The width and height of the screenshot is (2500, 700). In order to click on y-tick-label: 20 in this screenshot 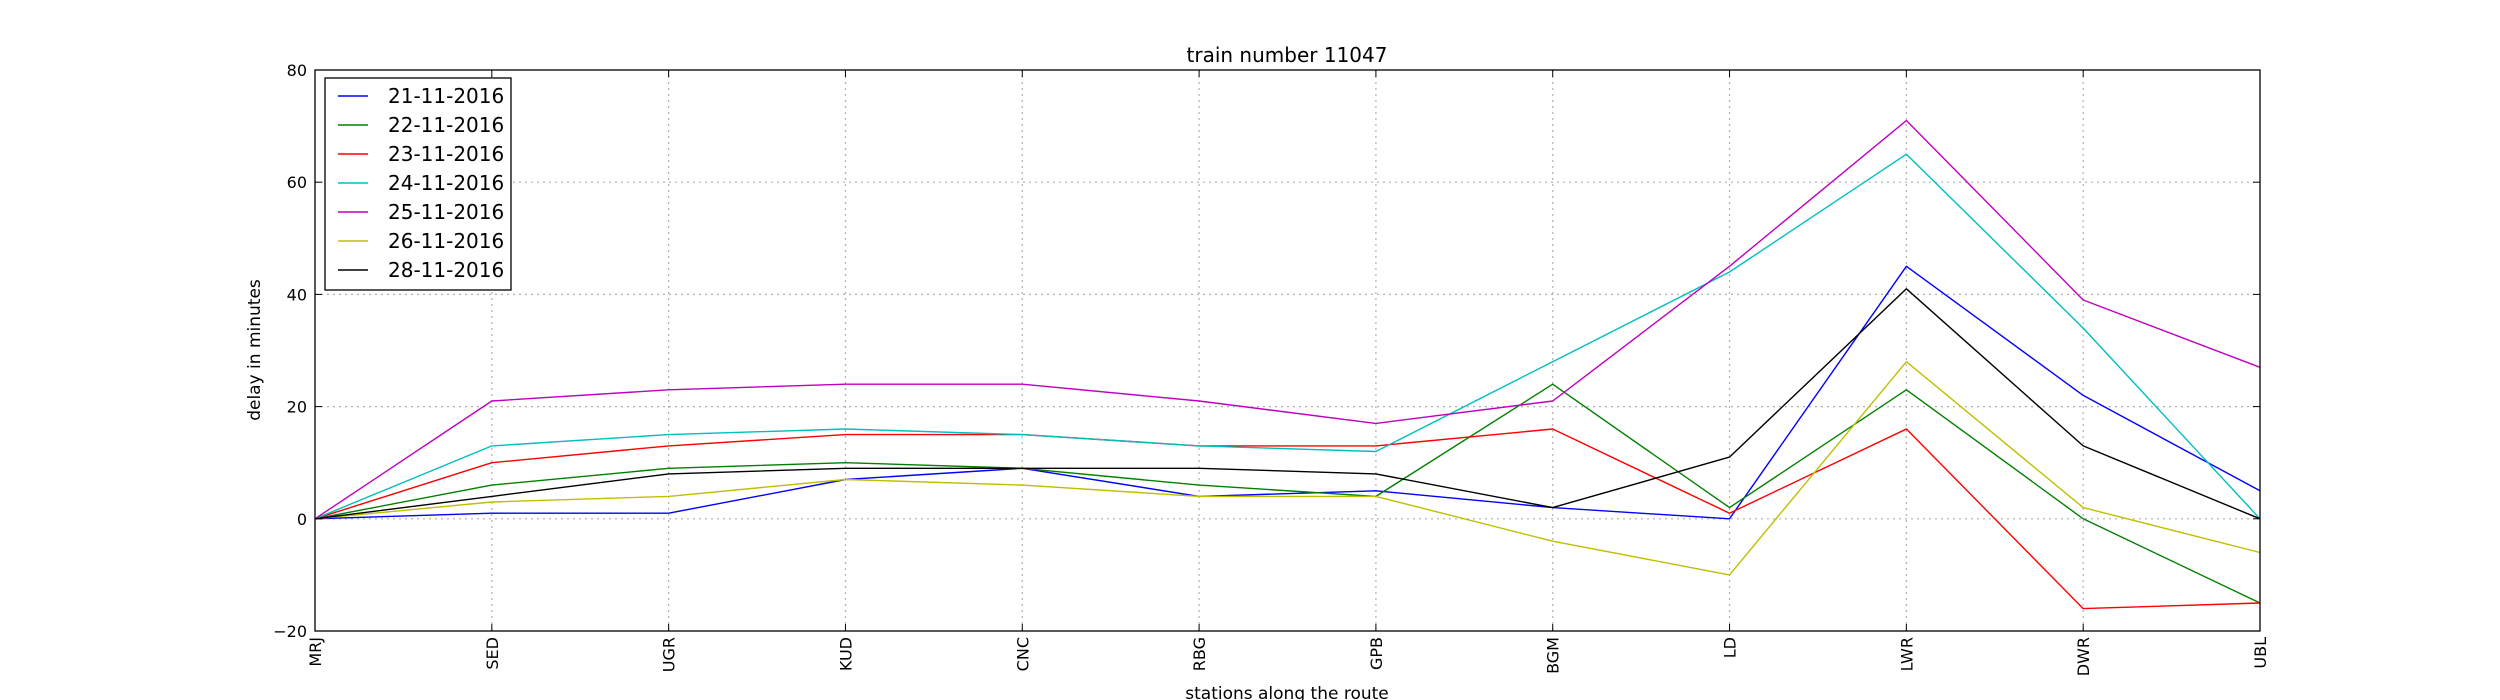, I will do `click(297, 407)`.